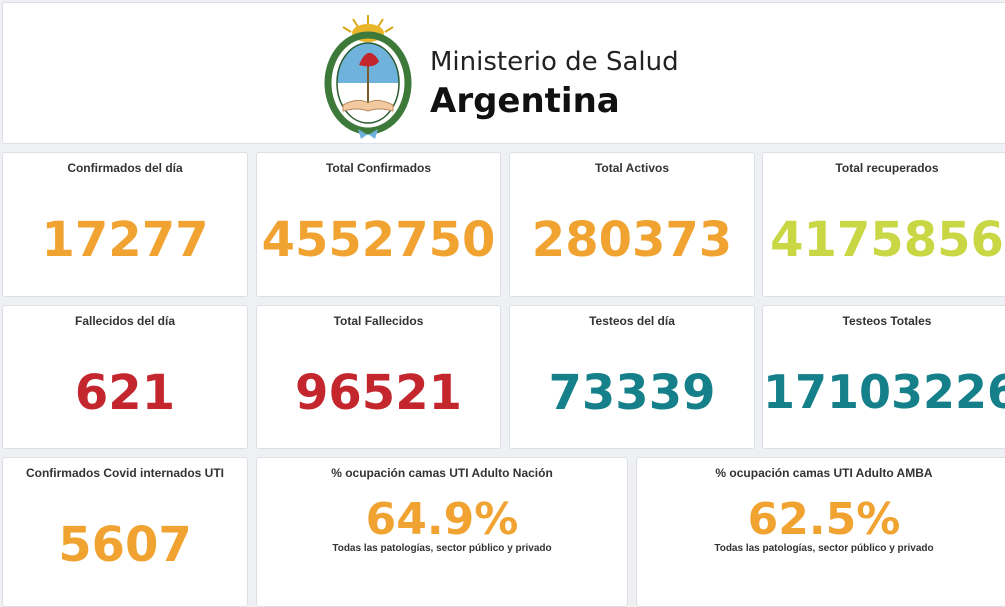 This screenshot has height=607, width=1005. Describe the element at coordinates (378, 321) in the screenshot. I see `stat-label: Total Fallecidos` at that location.